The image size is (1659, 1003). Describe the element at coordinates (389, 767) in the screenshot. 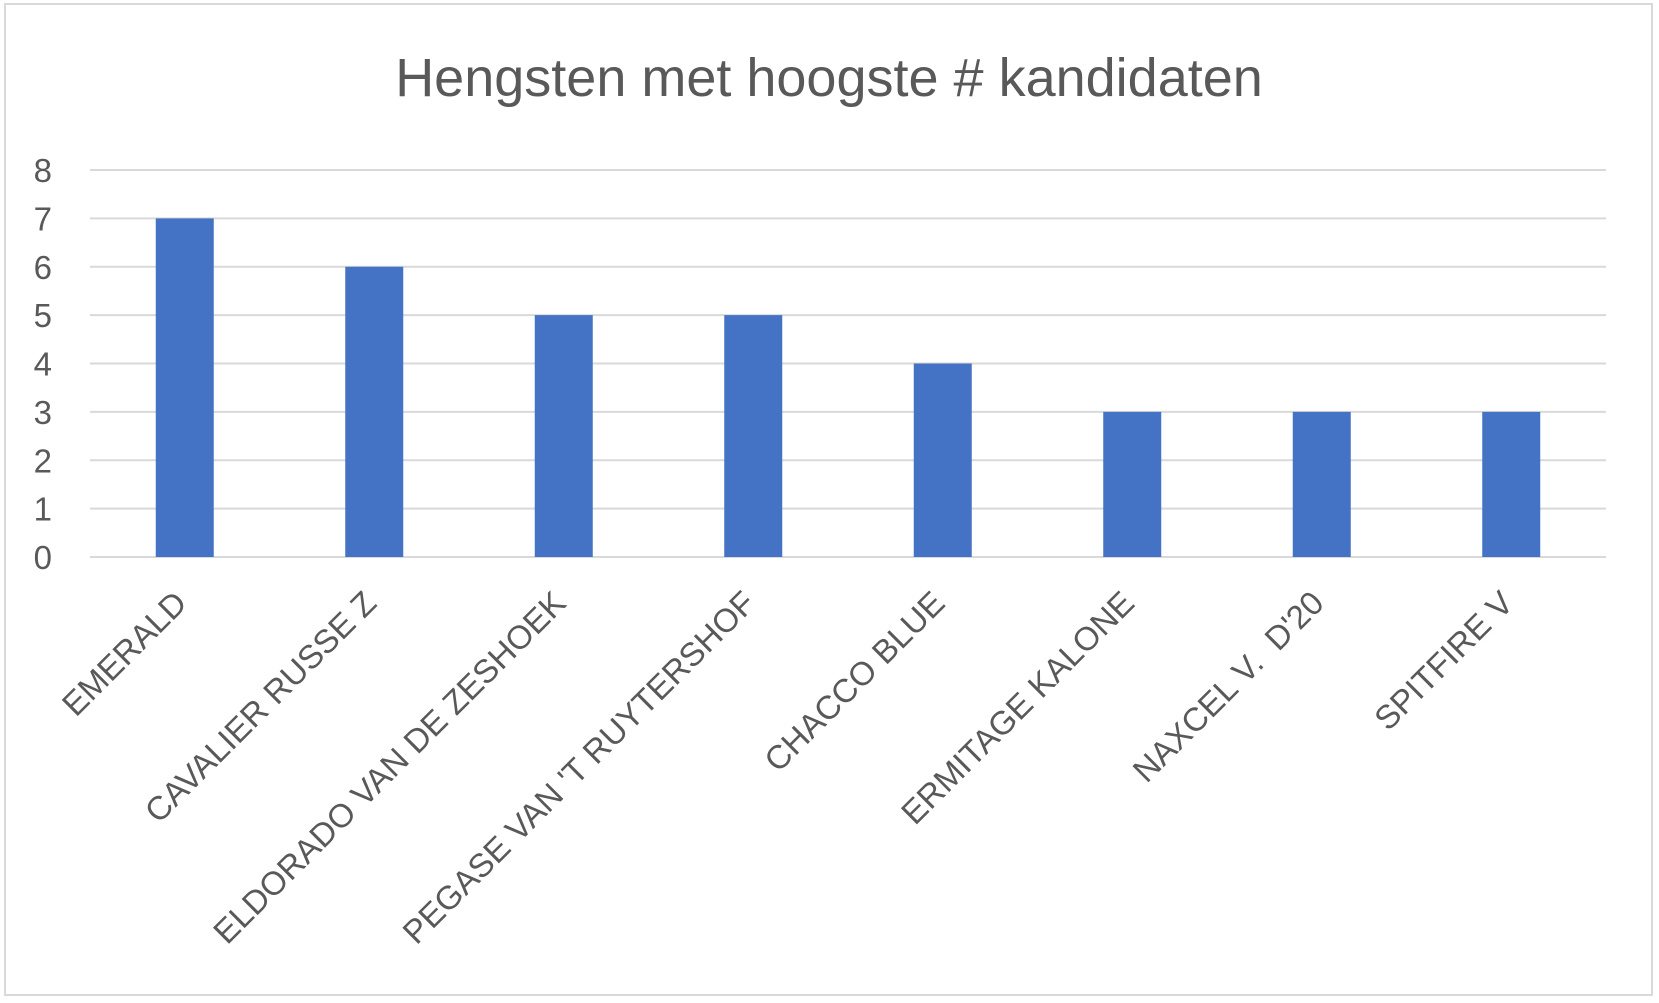

I see `category-label: ELDORADO VAN DE ZESHOEK` at that location.